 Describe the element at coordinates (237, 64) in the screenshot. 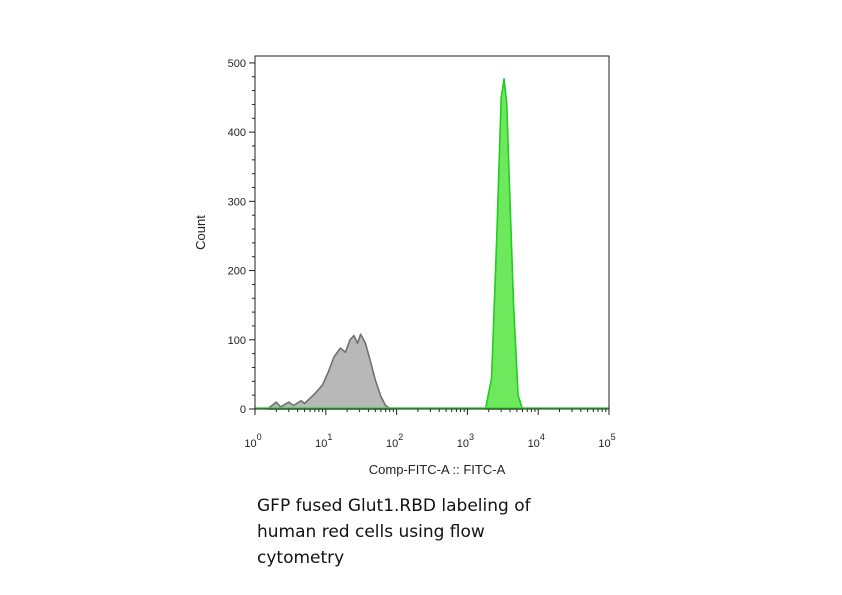

I see `y-tick-label: 500` at that location.